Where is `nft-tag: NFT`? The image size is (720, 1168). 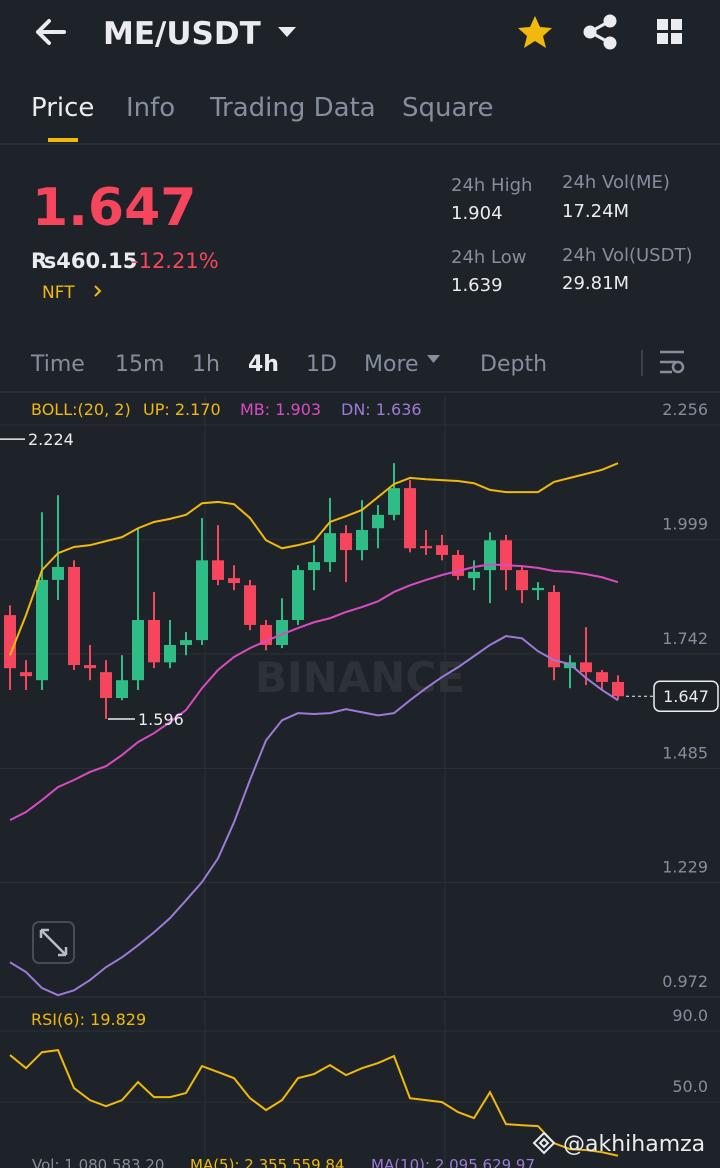
nft-tag: NFT is located at coordinates (58, 293).